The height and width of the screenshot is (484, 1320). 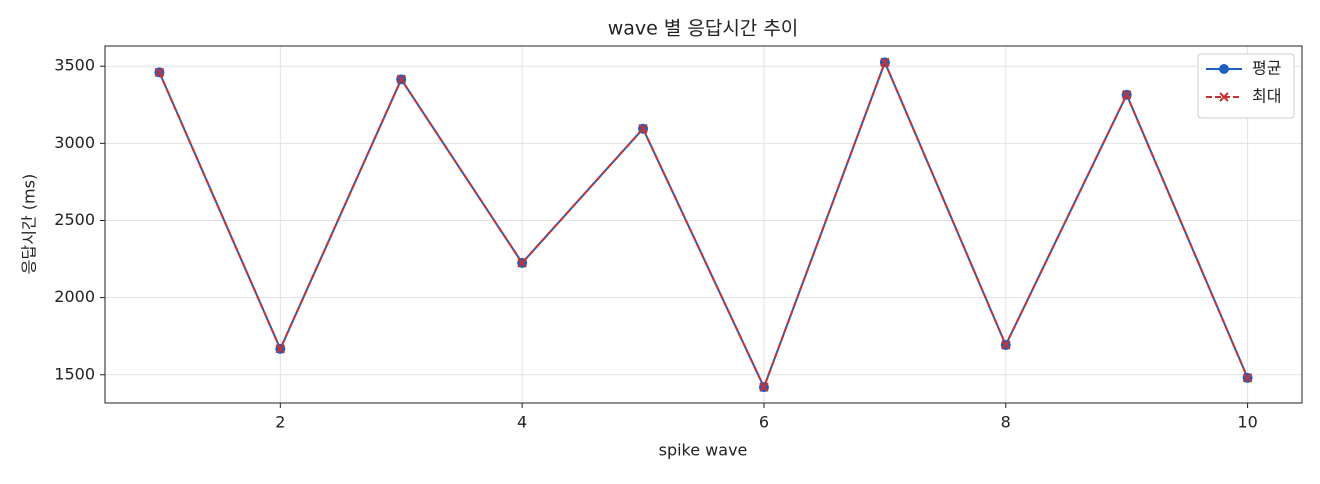 What do you see at coordinates (703, 29) in the screenshot?
I see `chart-title: wave 별 응답시간 추이` at bounding box center [703, 29].